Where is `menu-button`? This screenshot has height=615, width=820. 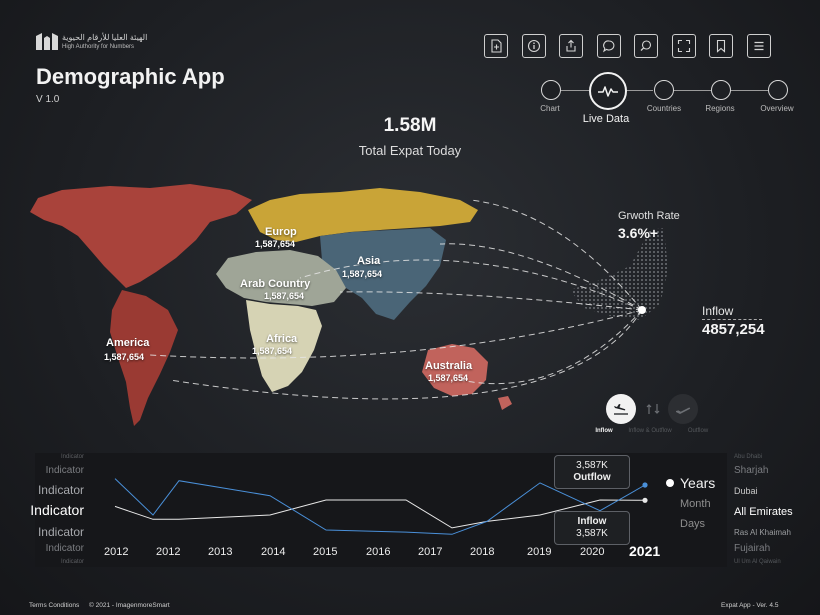
menu-button is located at coordinates (758, 46).